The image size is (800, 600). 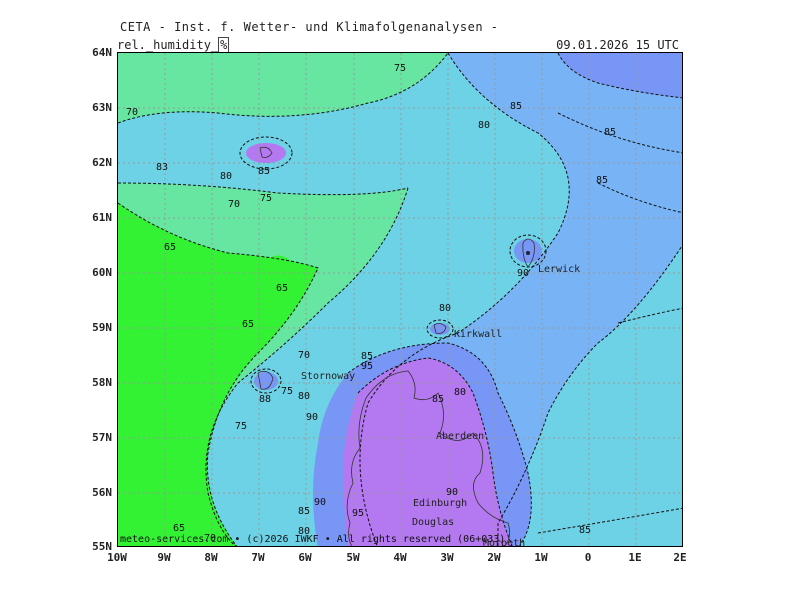 I want to click on valid-datetime: 09.01.2026 15 UTC, so click(x=617, y=45).